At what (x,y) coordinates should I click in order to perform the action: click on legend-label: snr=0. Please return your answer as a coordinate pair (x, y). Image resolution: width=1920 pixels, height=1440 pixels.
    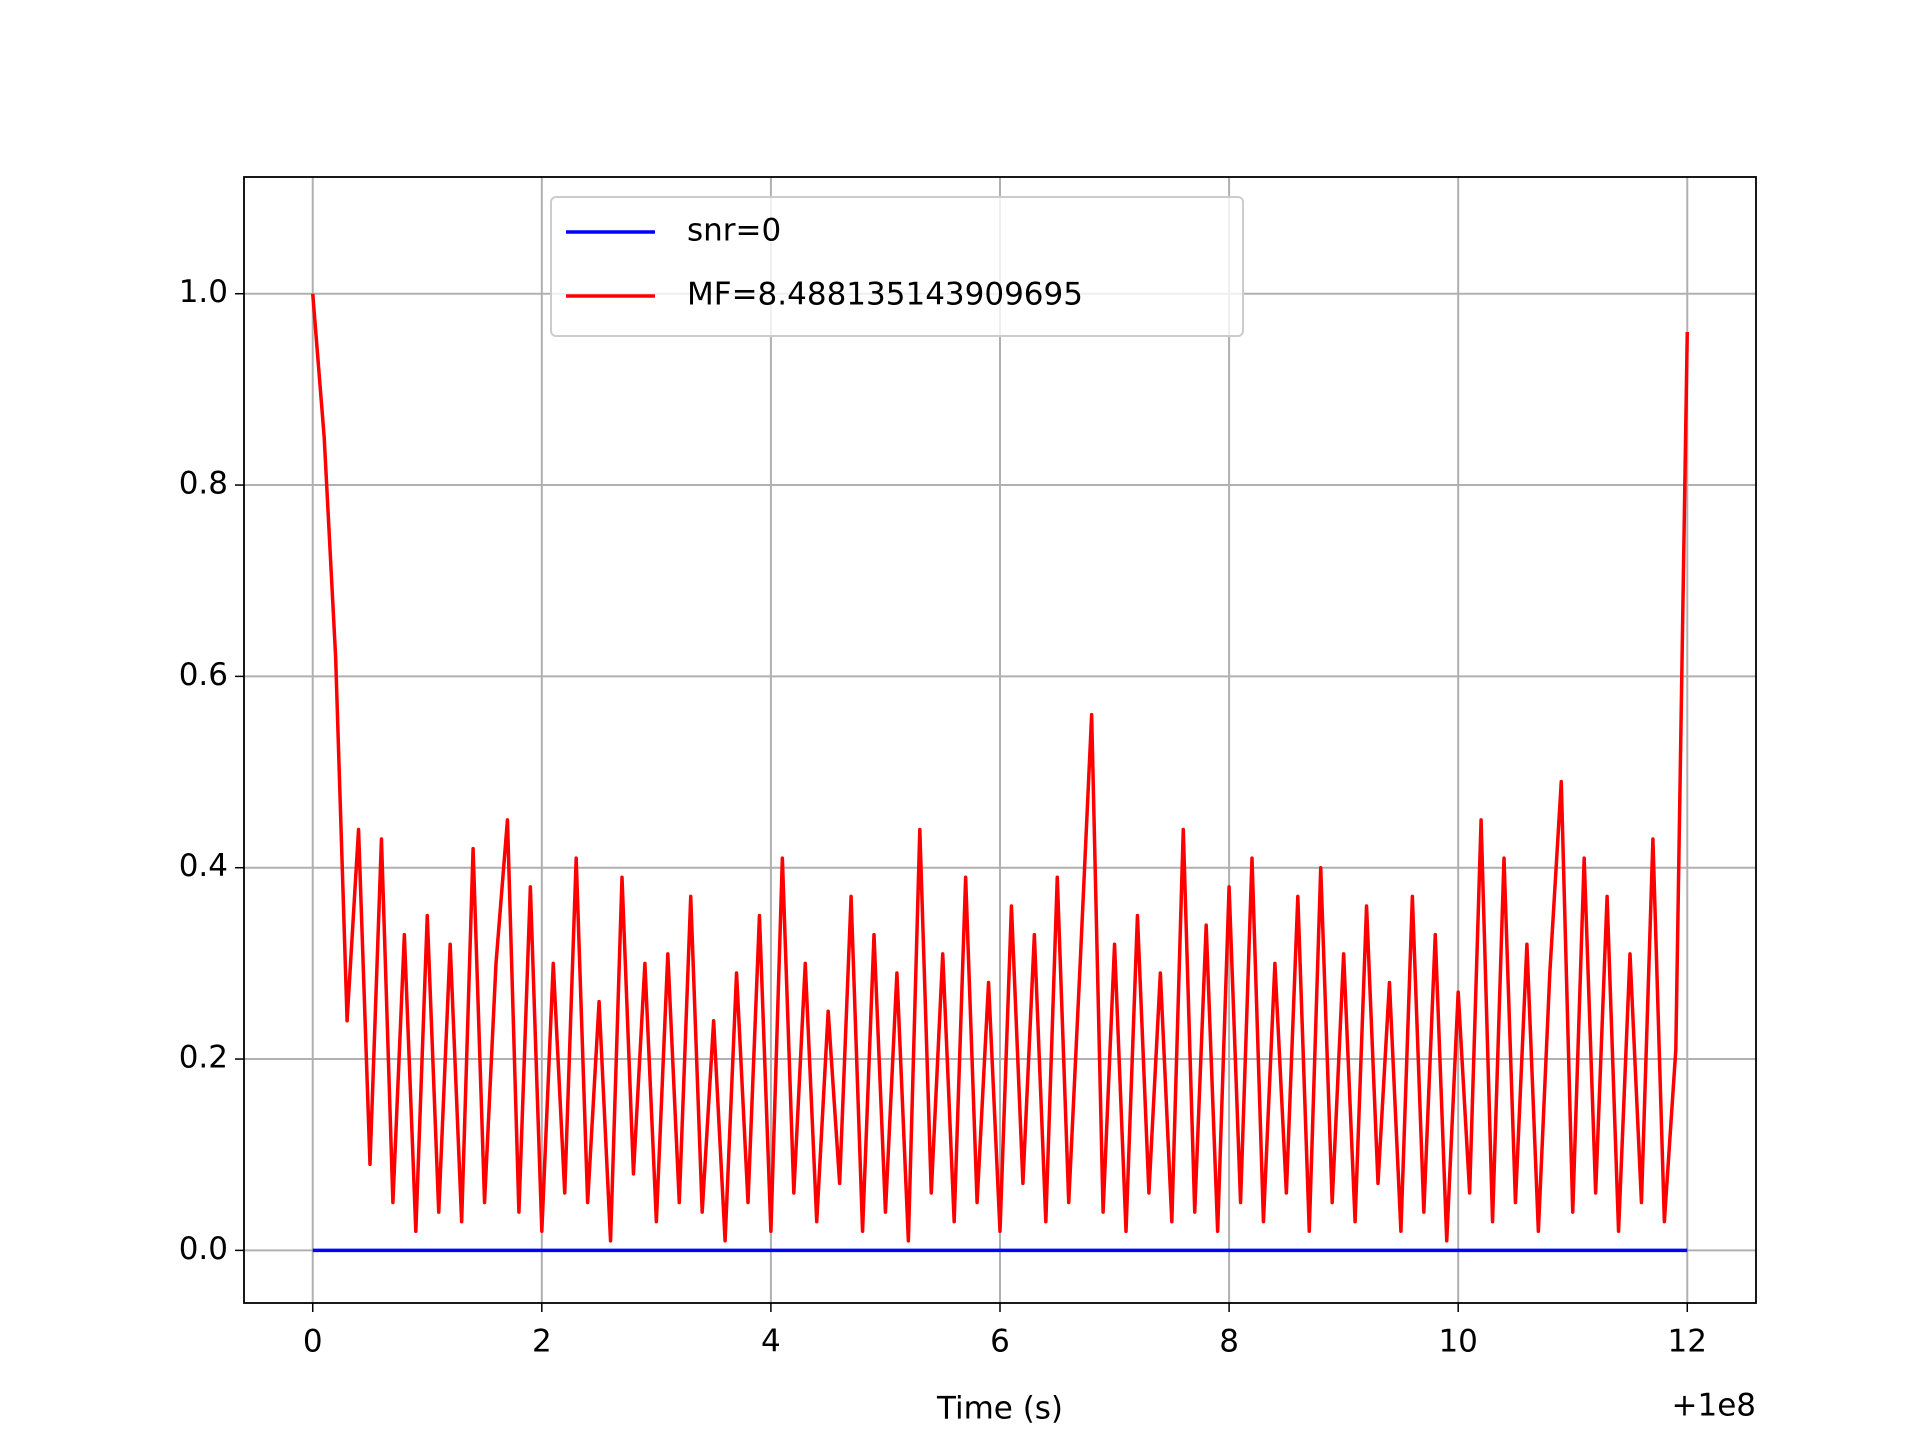
    Looking at the image, I should click on (734, 231).